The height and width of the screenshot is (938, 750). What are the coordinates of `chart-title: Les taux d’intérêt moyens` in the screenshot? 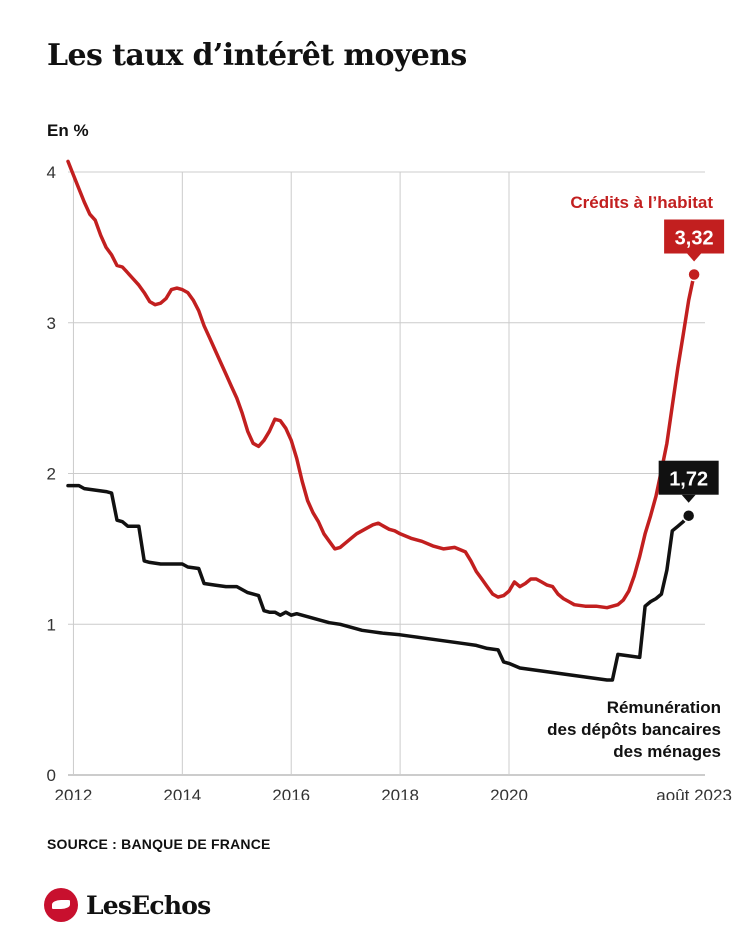 It's located at (257, 55).